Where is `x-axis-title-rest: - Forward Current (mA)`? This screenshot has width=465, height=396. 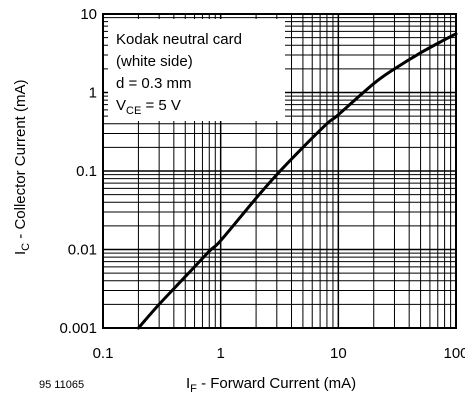
x-axis-title-rest: - Forward Current (mA) is located at coordinates (276, 383).